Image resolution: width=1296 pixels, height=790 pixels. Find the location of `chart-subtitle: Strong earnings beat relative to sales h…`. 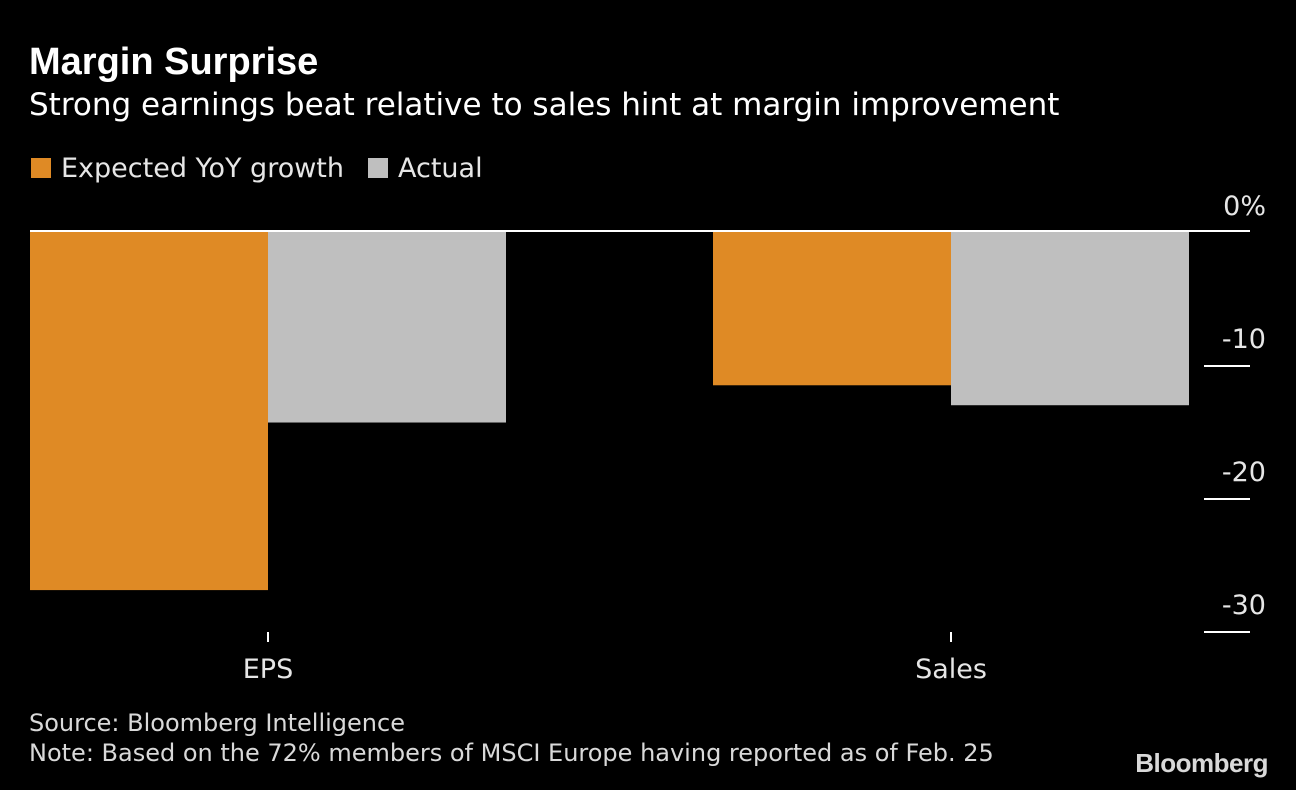

chart-subtitle: Strong earnings beat relative to sales h… is located at coordinates (544, 105).